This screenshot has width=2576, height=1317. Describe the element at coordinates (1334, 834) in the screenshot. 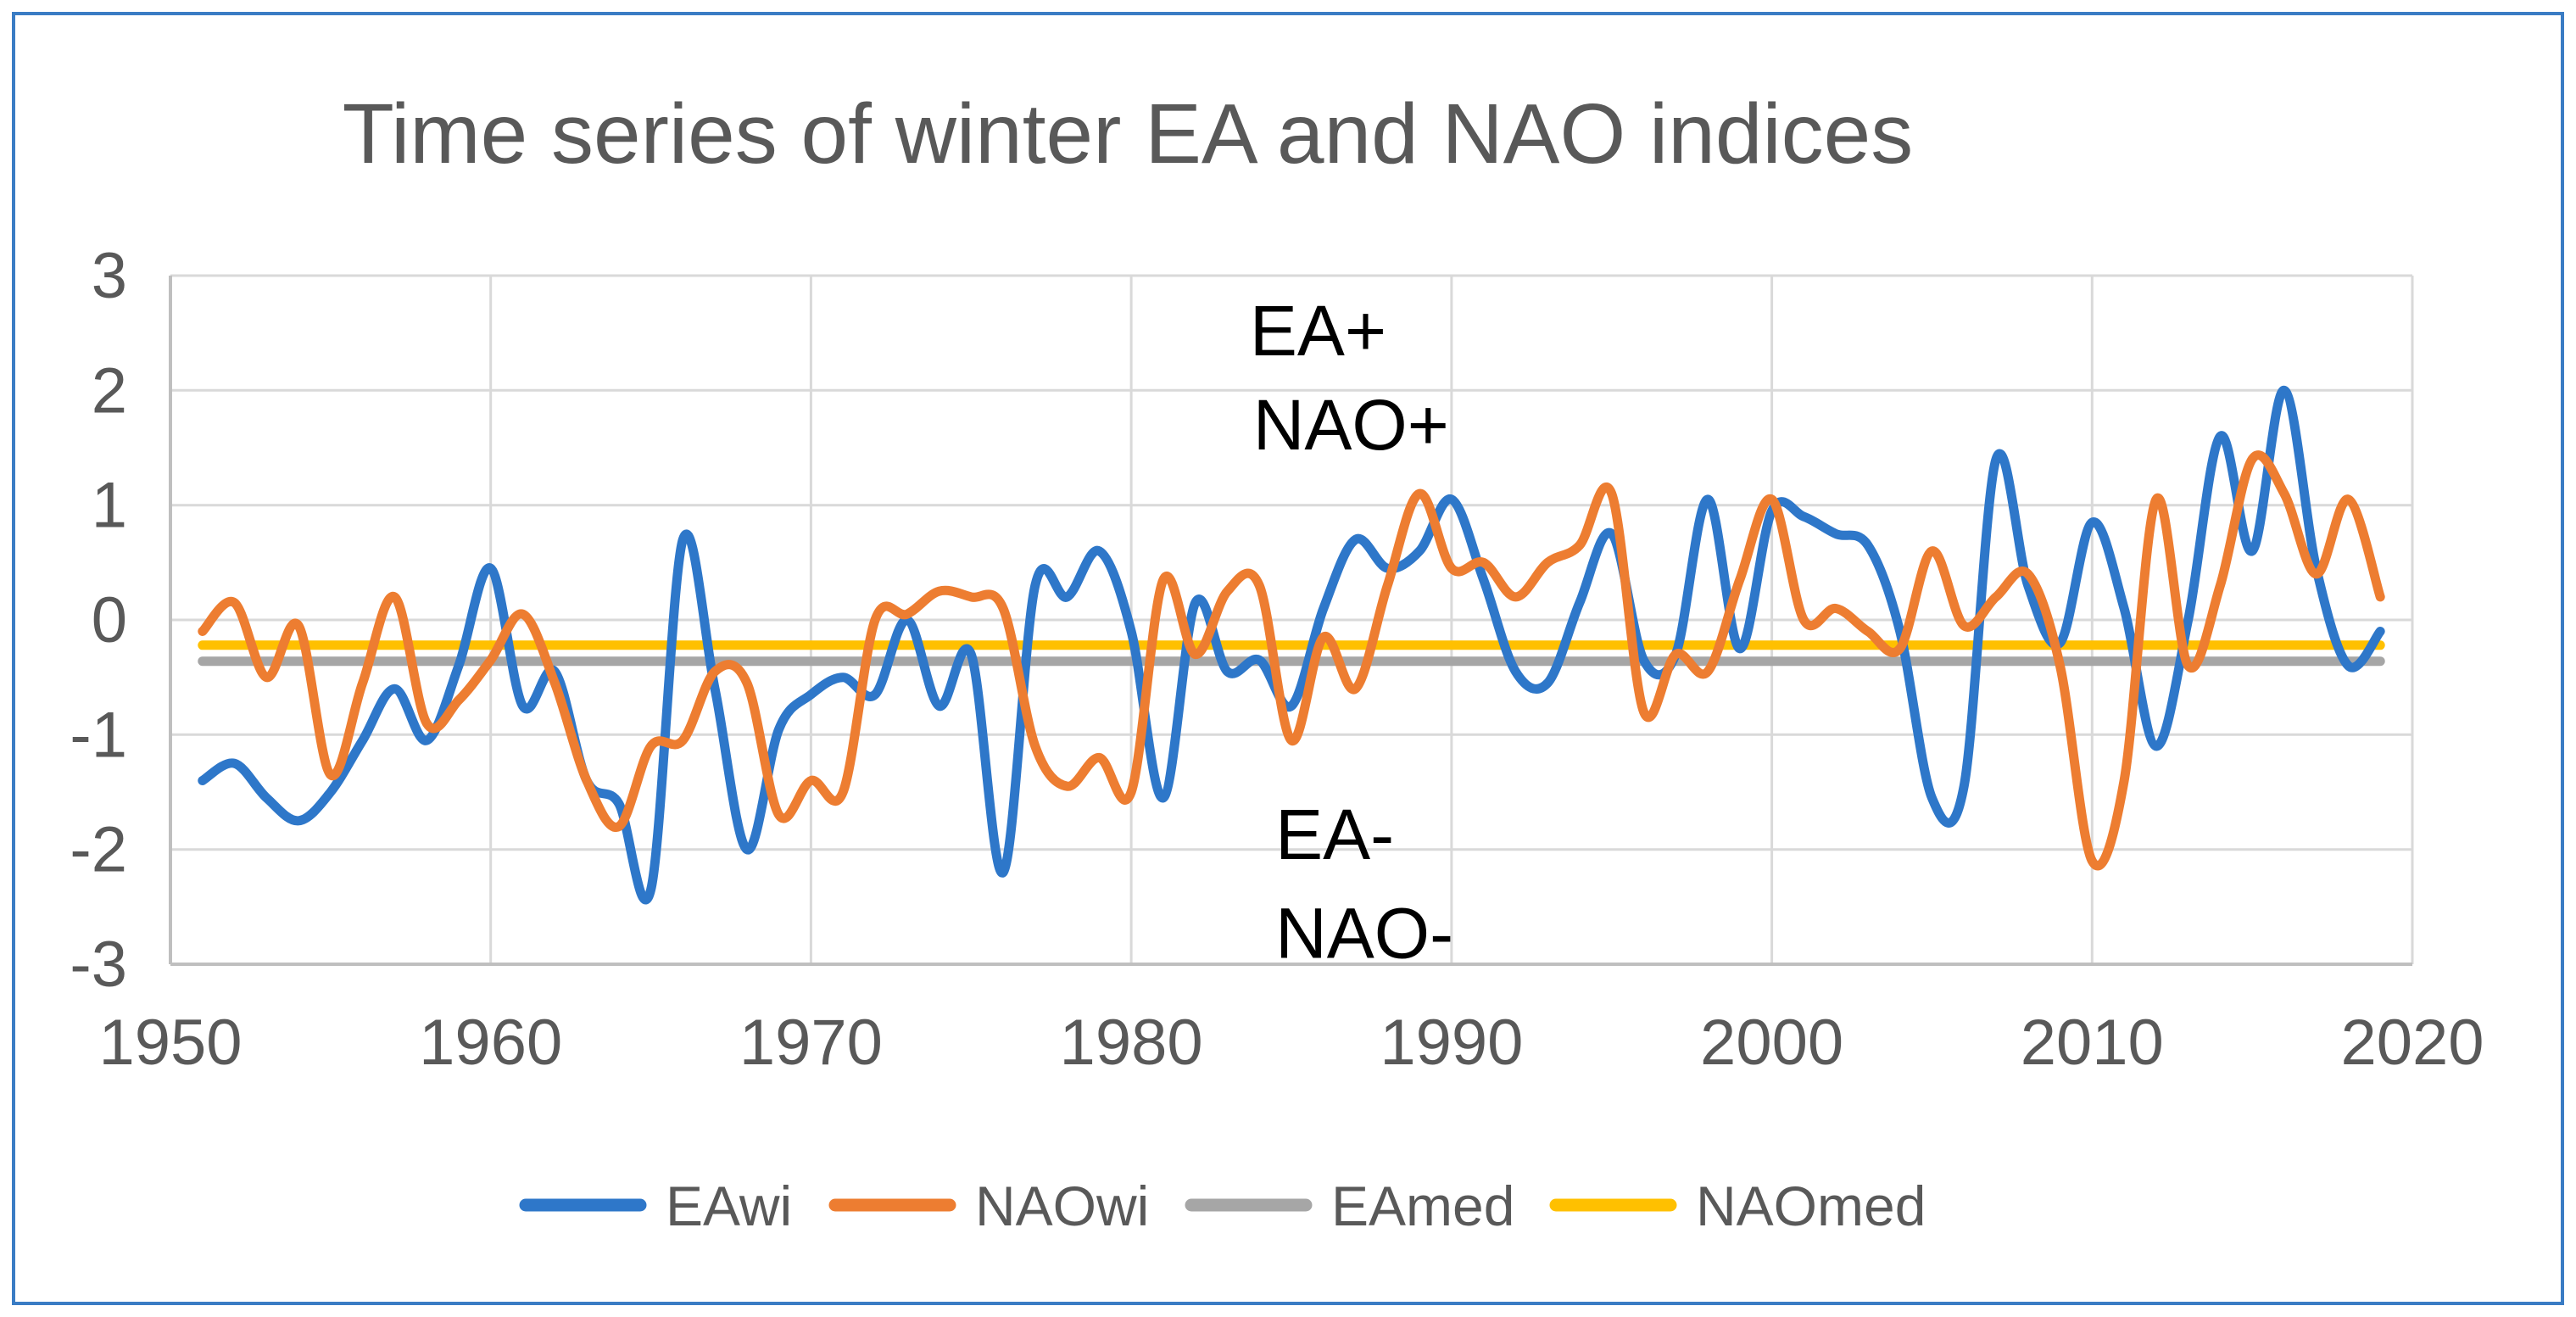

I see `annotation-ea: EA-` at that location.